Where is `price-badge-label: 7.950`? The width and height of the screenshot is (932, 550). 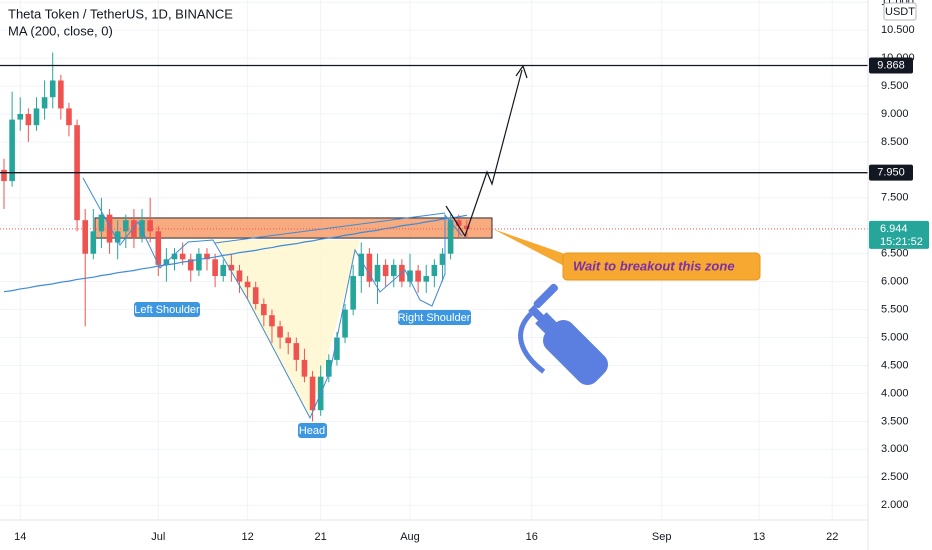 price-badge-label: 7.950 is located at coordinates (891, 173).